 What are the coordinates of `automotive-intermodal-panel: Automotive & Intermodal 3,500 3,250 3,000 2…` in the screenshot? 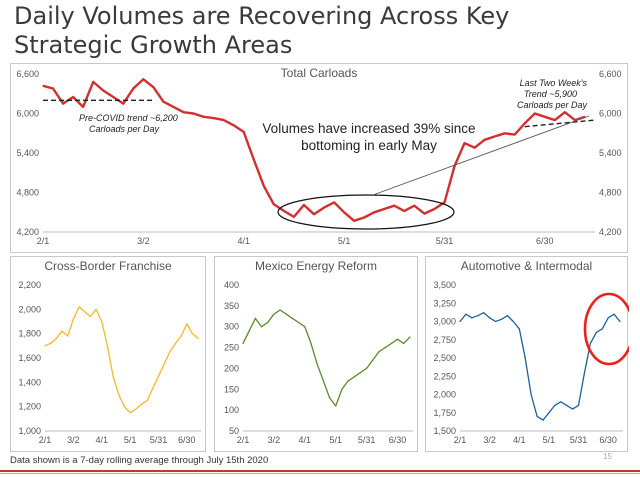 It's located at (527, 354).